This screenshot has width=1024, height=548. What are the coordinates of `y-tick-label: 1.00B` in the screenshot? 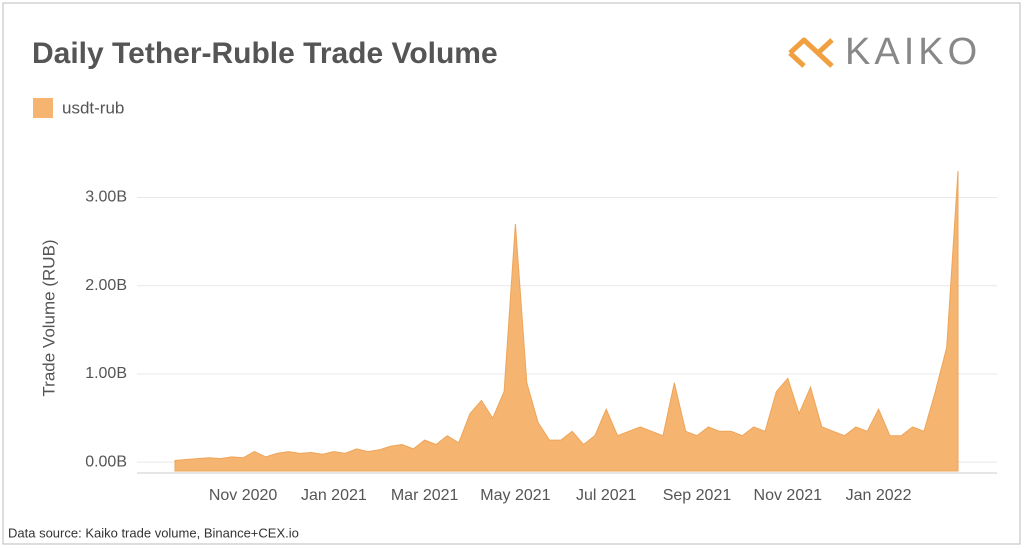 It's located at (106, 373).